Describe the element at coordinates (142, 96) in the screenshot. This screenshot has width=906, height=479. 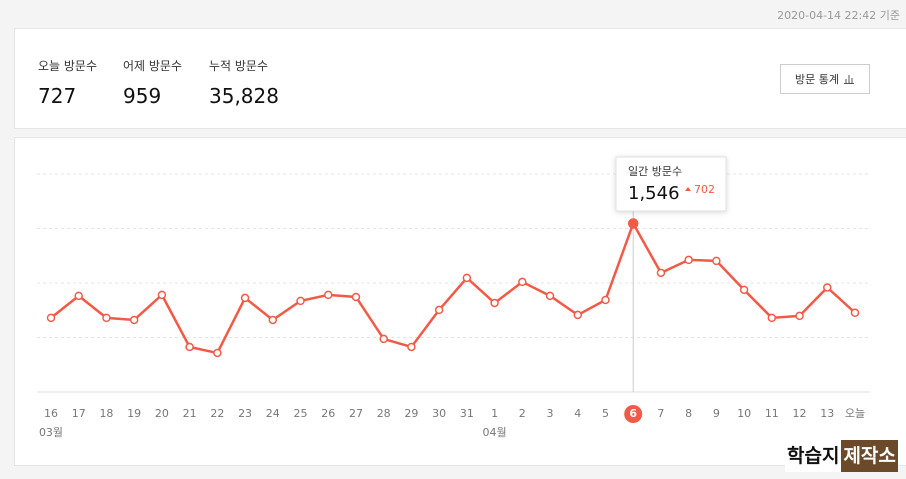
I see `stat-value: 959` at that location.